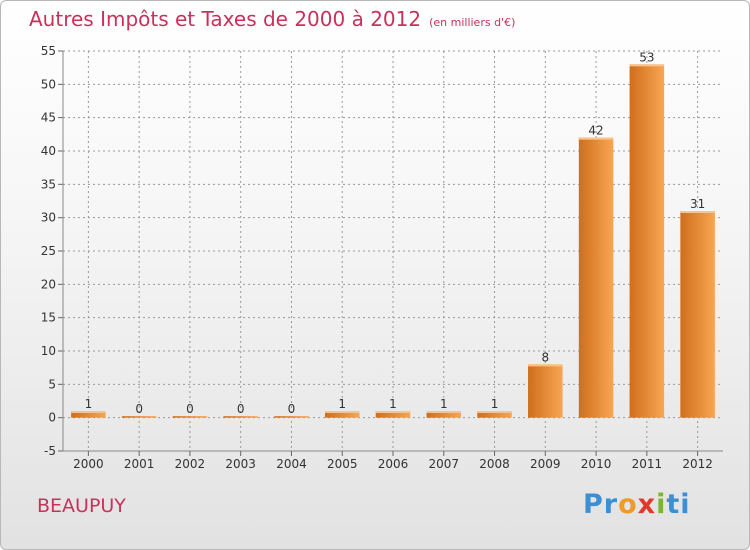 This screenshot has height=550, width=750. What do you see at coordinates (596, 464) in the screenshot?
I see `x-tick-label: 2010` at bounding box center [596, 464].